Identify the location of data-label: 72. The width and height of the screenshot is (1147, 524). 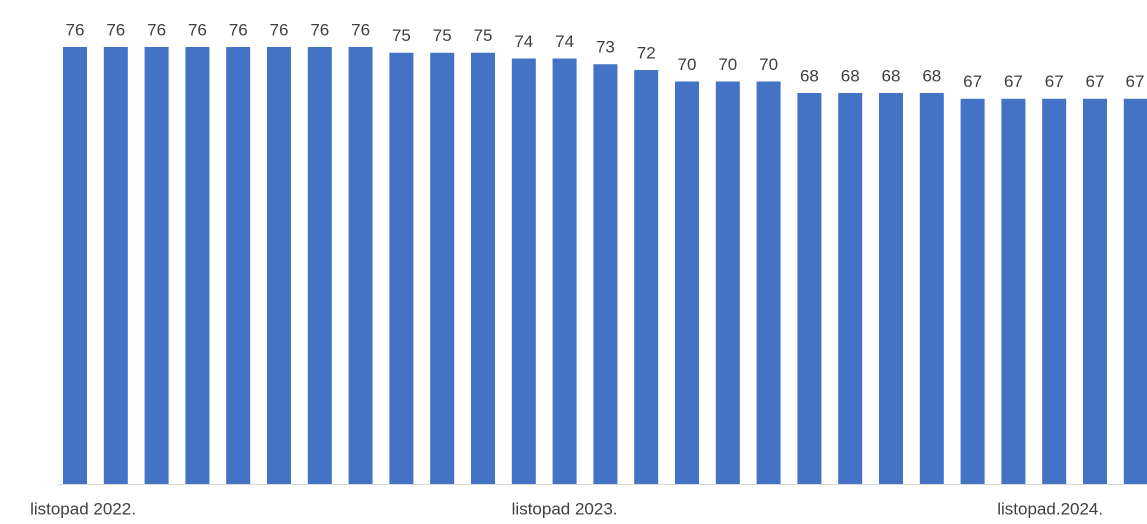
(646, 52).